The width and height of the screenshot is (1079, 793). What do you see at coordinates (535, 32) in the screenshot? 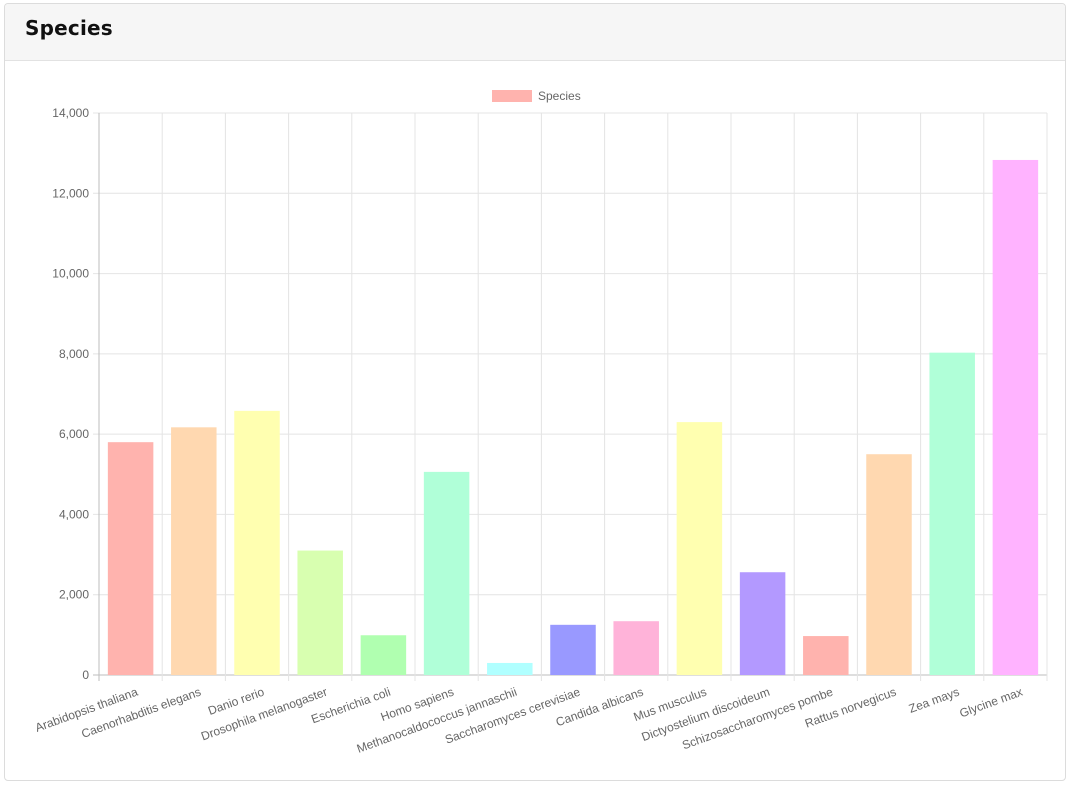
I see `card-header: Species` at bounding box center [535, 32].